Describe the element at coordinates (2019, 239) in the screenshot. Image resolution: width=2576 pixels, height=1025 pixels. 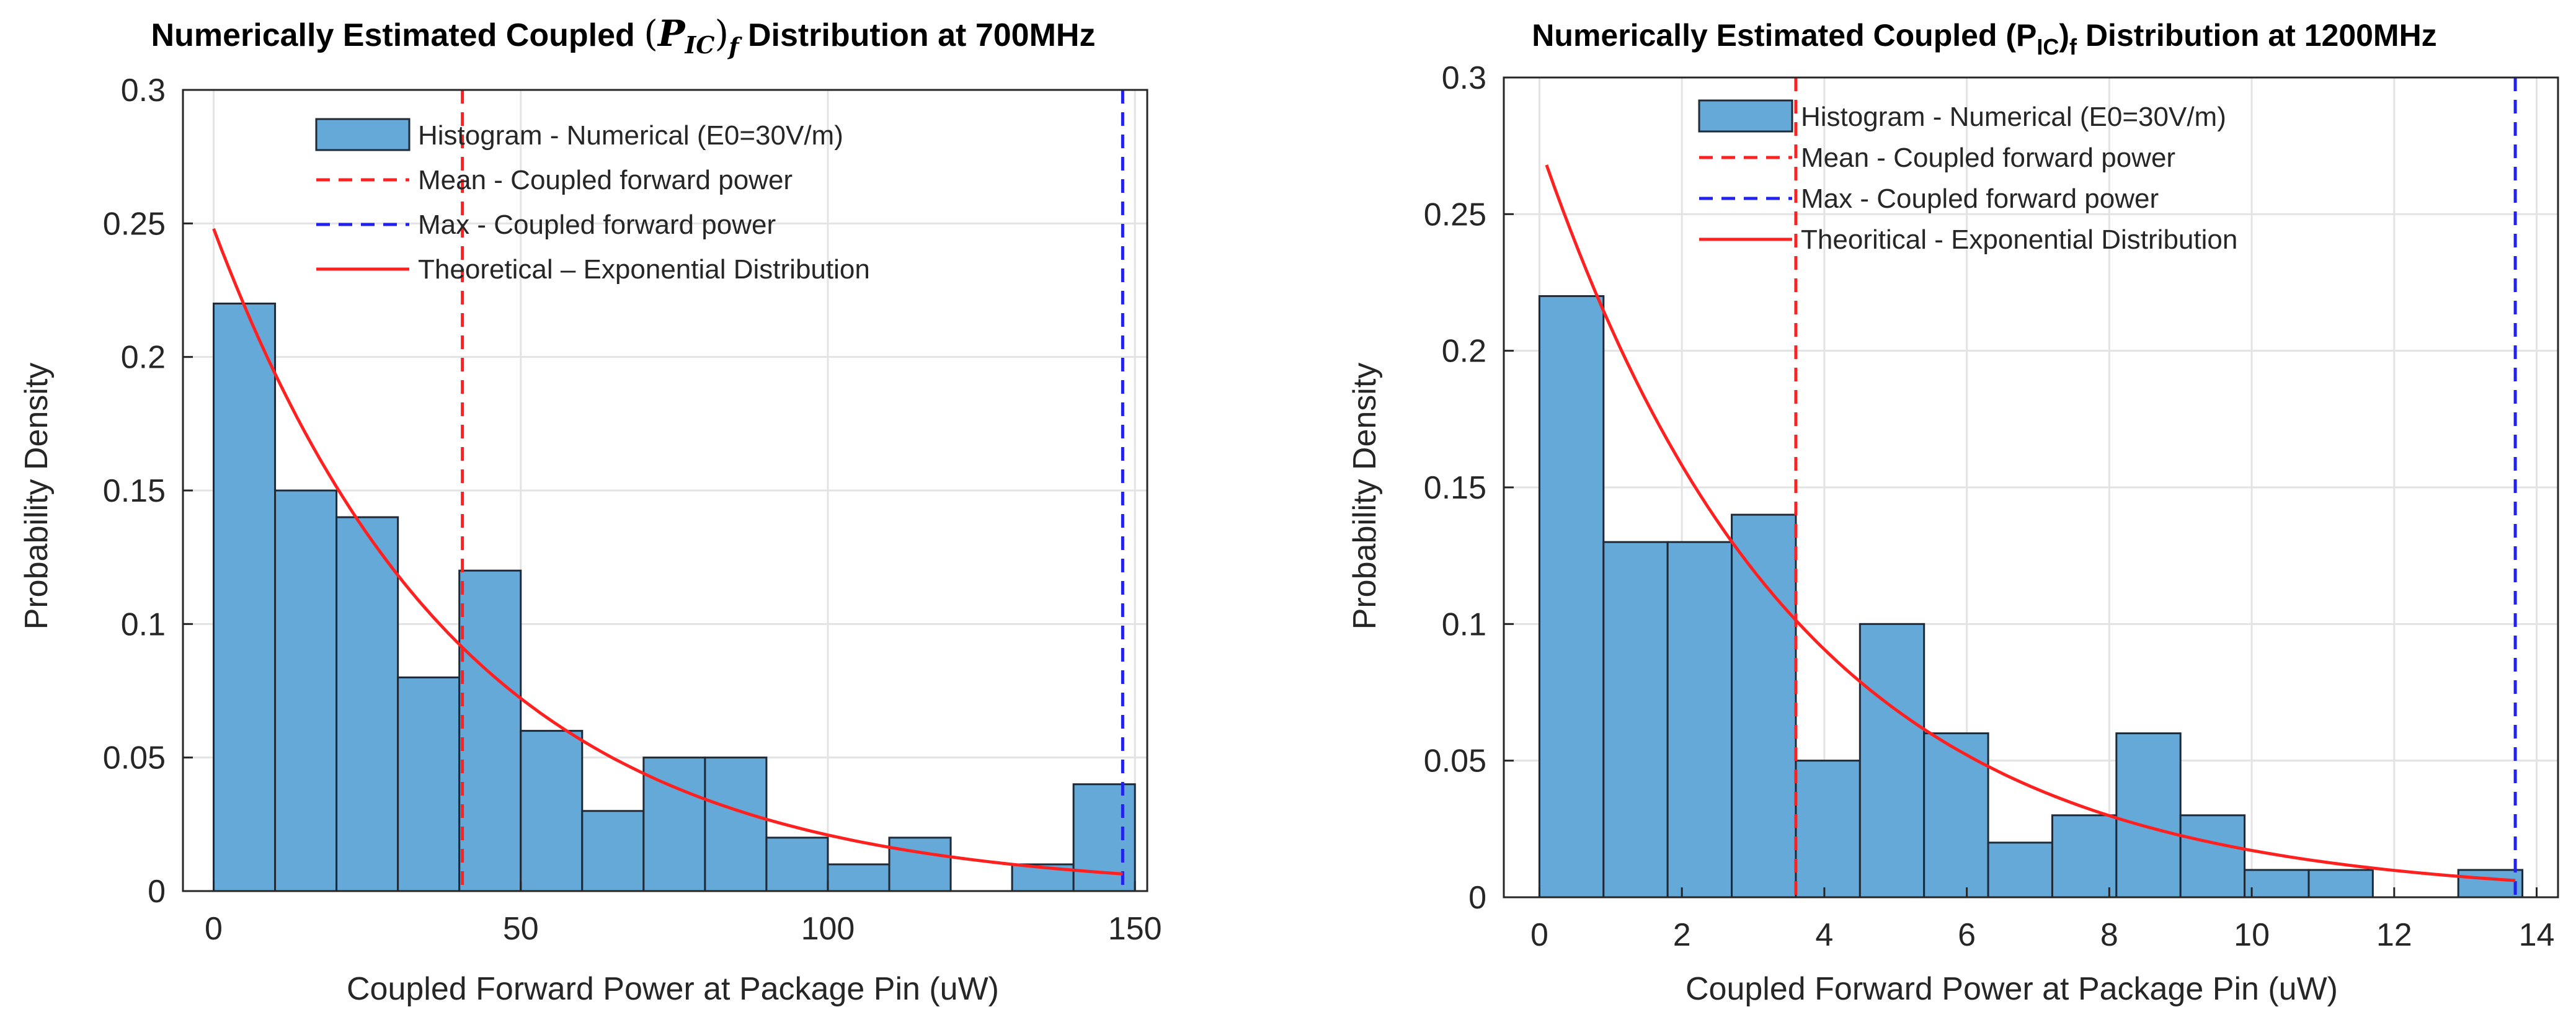
I see `legend-label: Theoritical - Exponential Distribution` at that location.